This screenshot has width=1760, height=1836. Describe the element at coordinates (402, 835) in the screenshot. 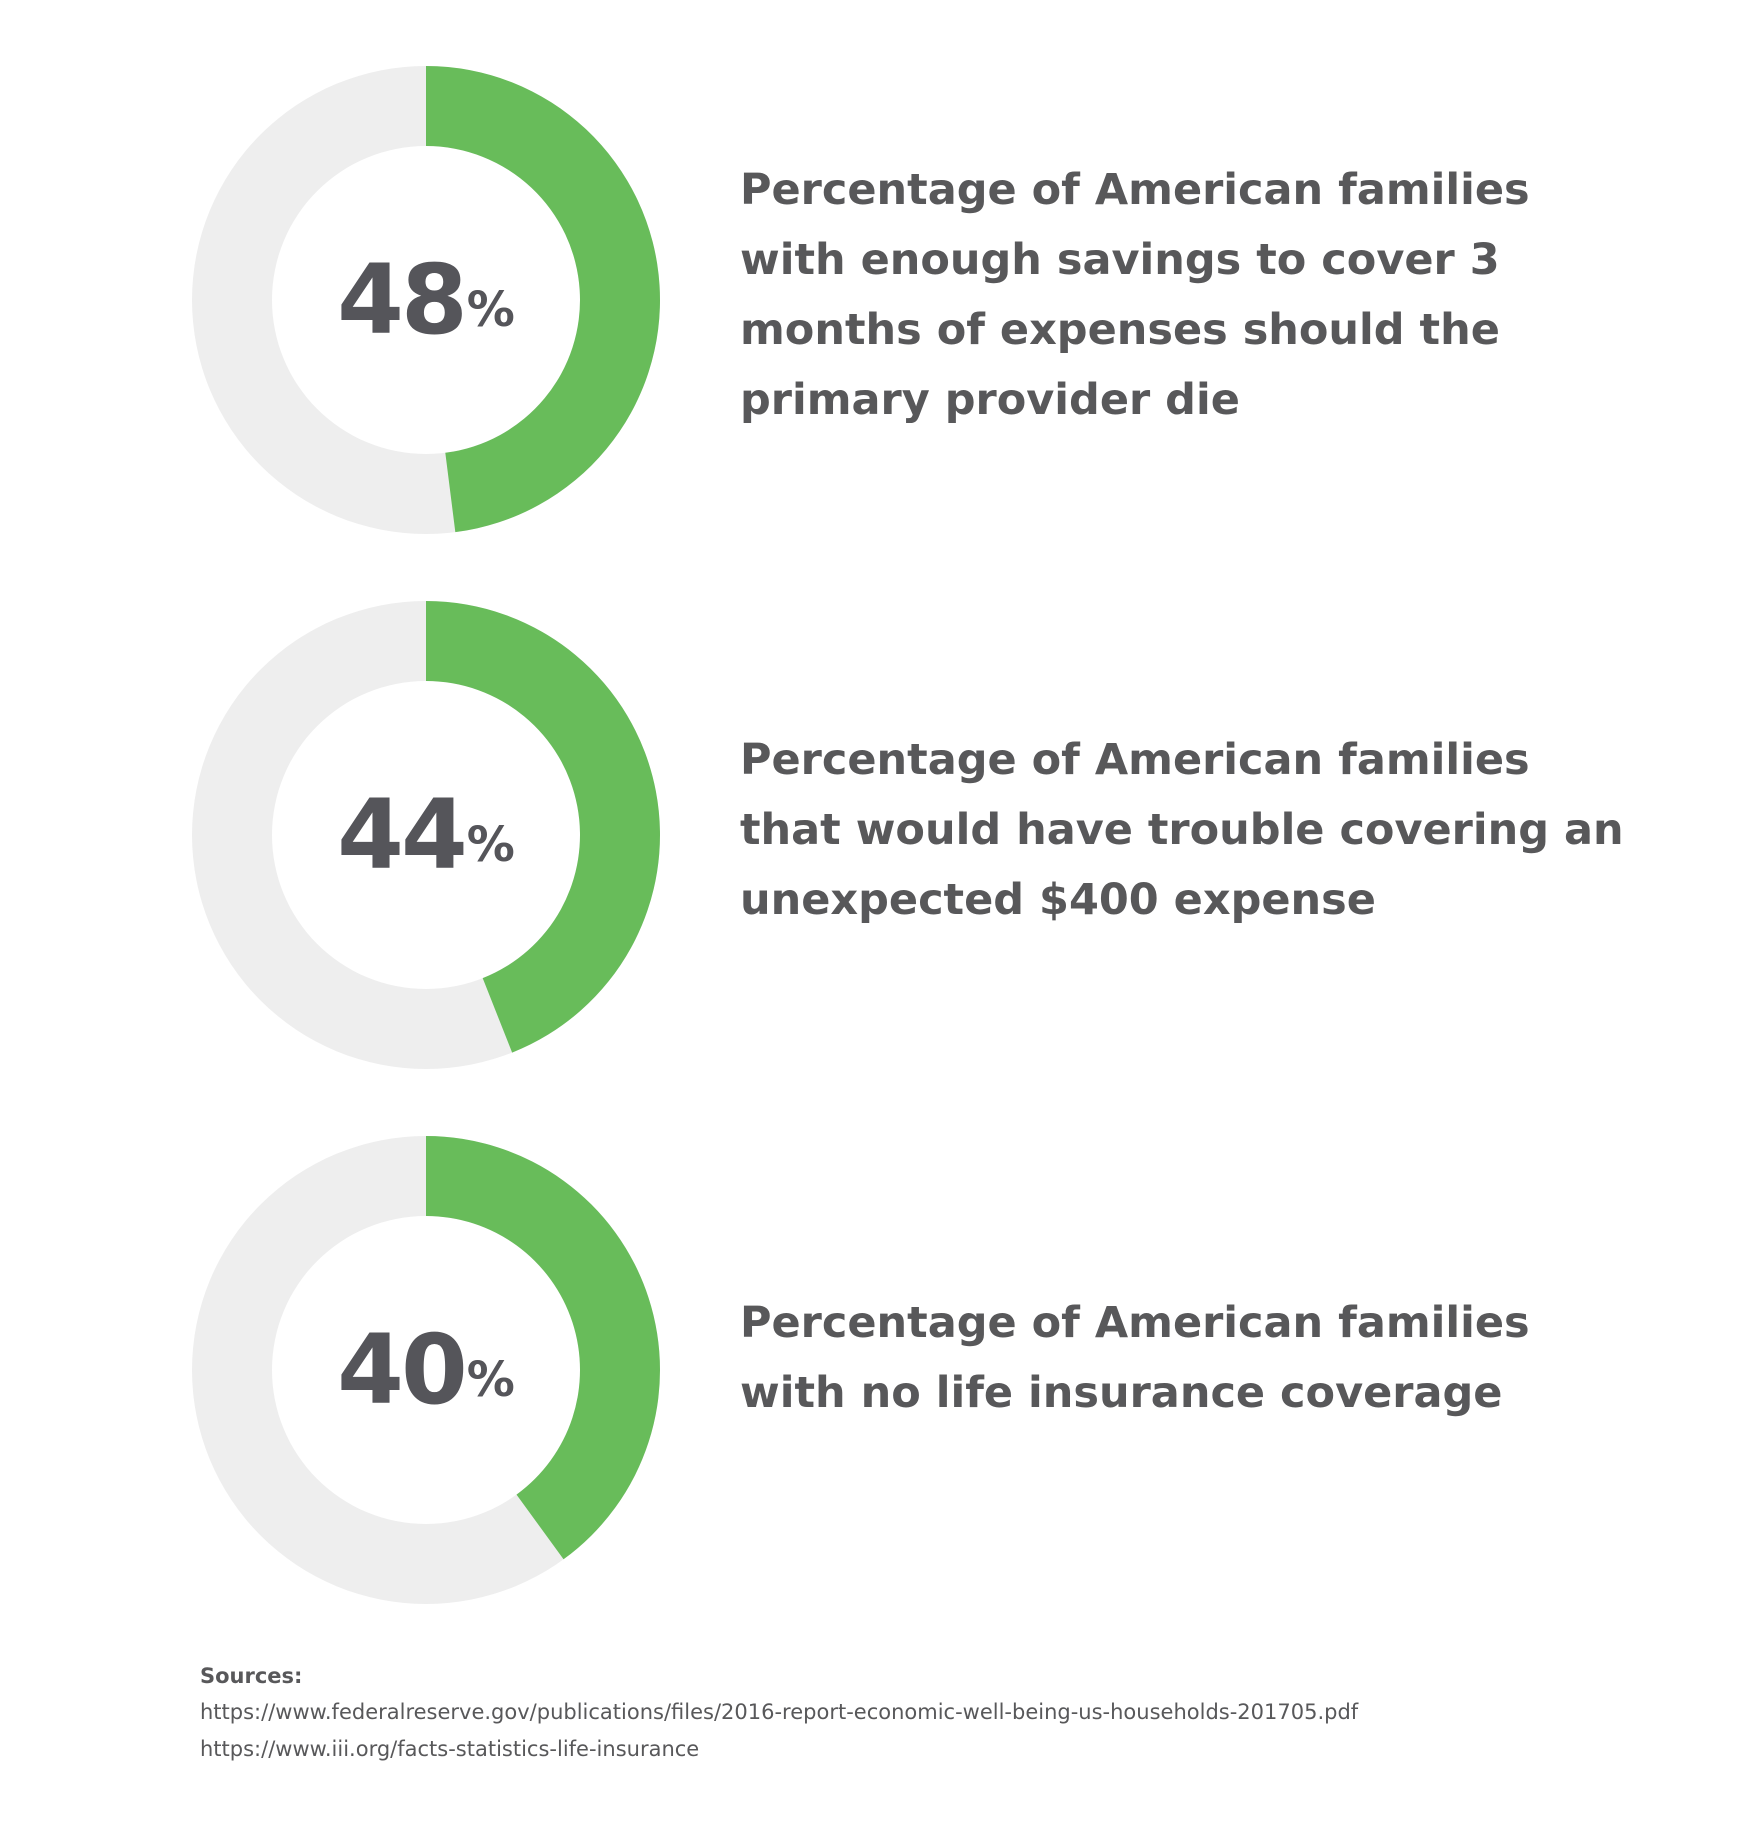

I see `percent-value-2: 44` at that location.